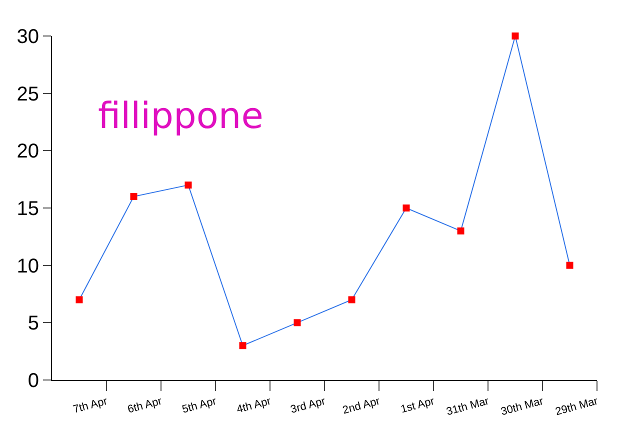 This screenshot has height=446, width=627. Describe the element at coordinates (199, 405) in the screenshot. I see `x-tick-label: 5th Apr` at that location.